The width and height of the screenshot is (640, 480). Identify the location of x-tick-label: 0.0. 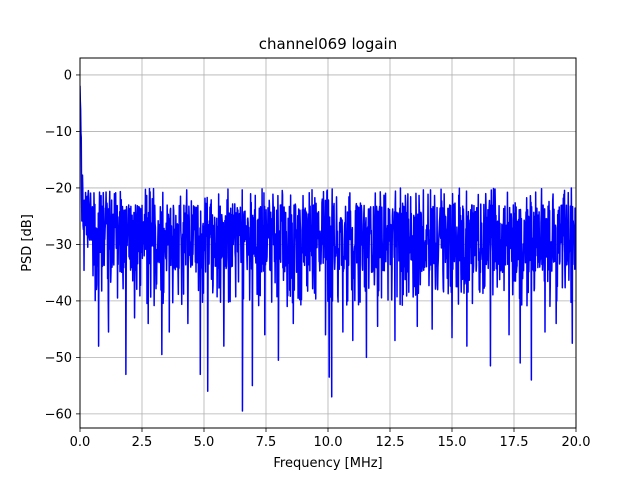
(80, 442).